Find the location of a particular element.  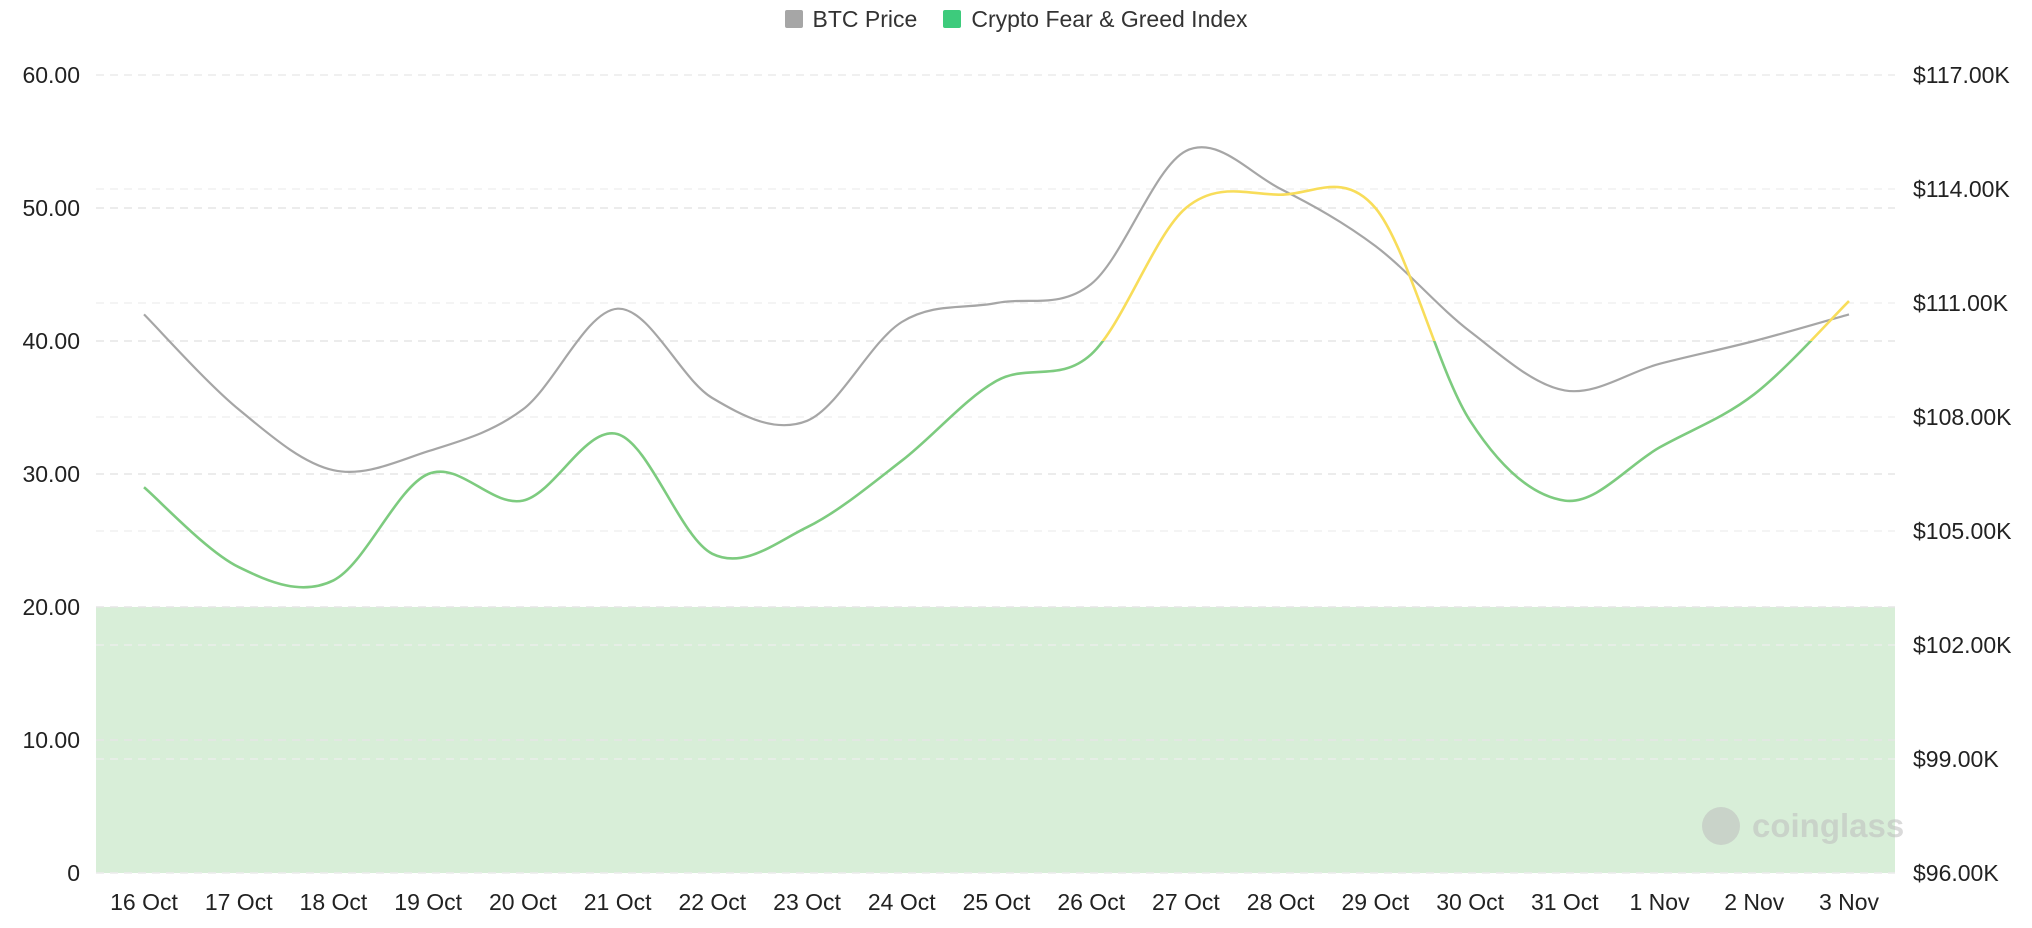

right-axis-tick-label: $102.00K is located at coordinates (1962, 645).